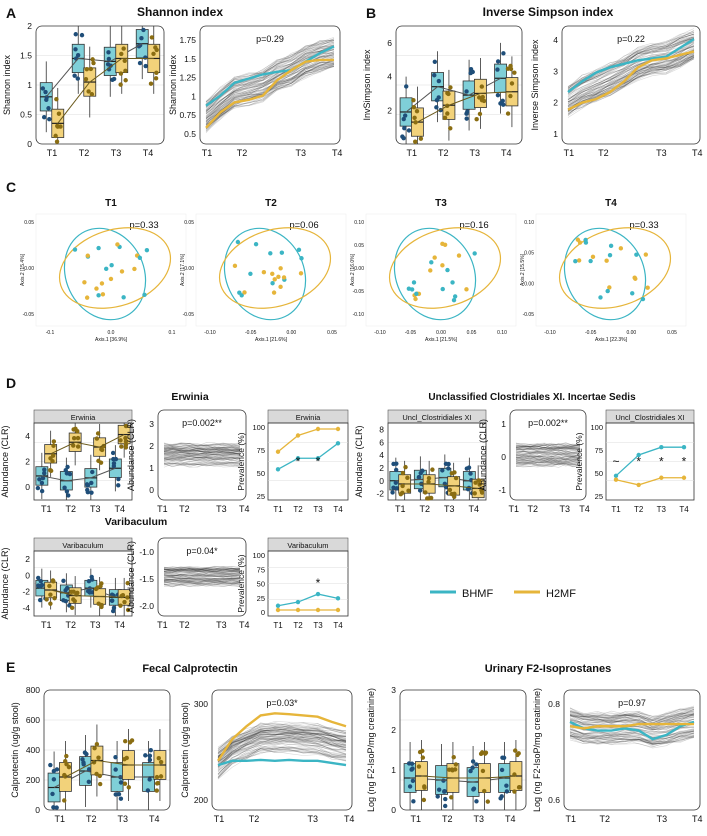 The width and height of the screenshot is (707, 836). Describe the element at coordinates (52, 153) in the screenshot. I see `shannon-box-xtick: T1` at that location.